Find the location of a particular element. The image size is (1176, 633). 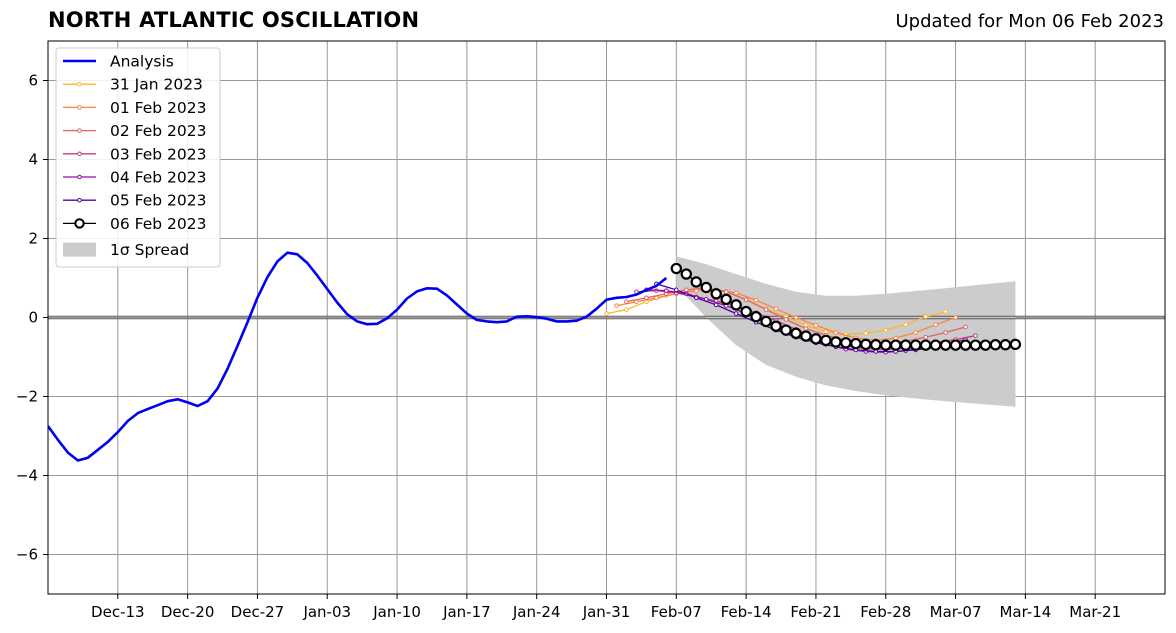

zero-line-layer is located at coordinates (606, 317).